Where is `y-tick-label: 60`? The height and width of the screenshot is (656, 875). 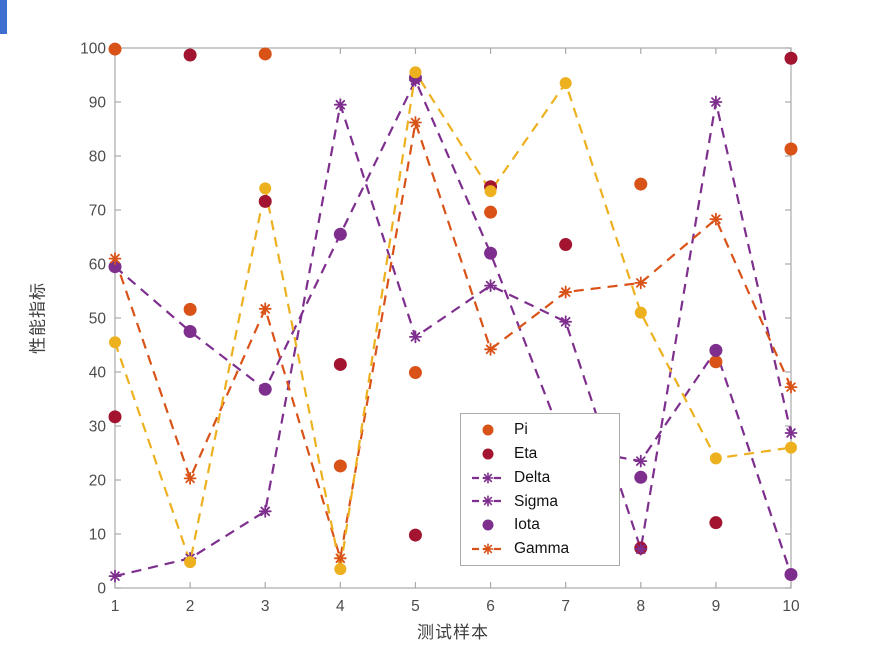 y-tick-label: 60 is located at coordinates (98, 265).